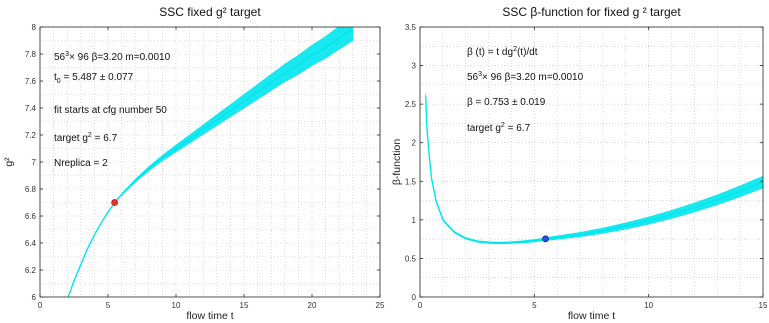 The width and height of the screenshot is (769, 323). Describe the element at coordinates (81, 163) in the screenshot. I see `annotation-line: Nreplica = 2` at that location.